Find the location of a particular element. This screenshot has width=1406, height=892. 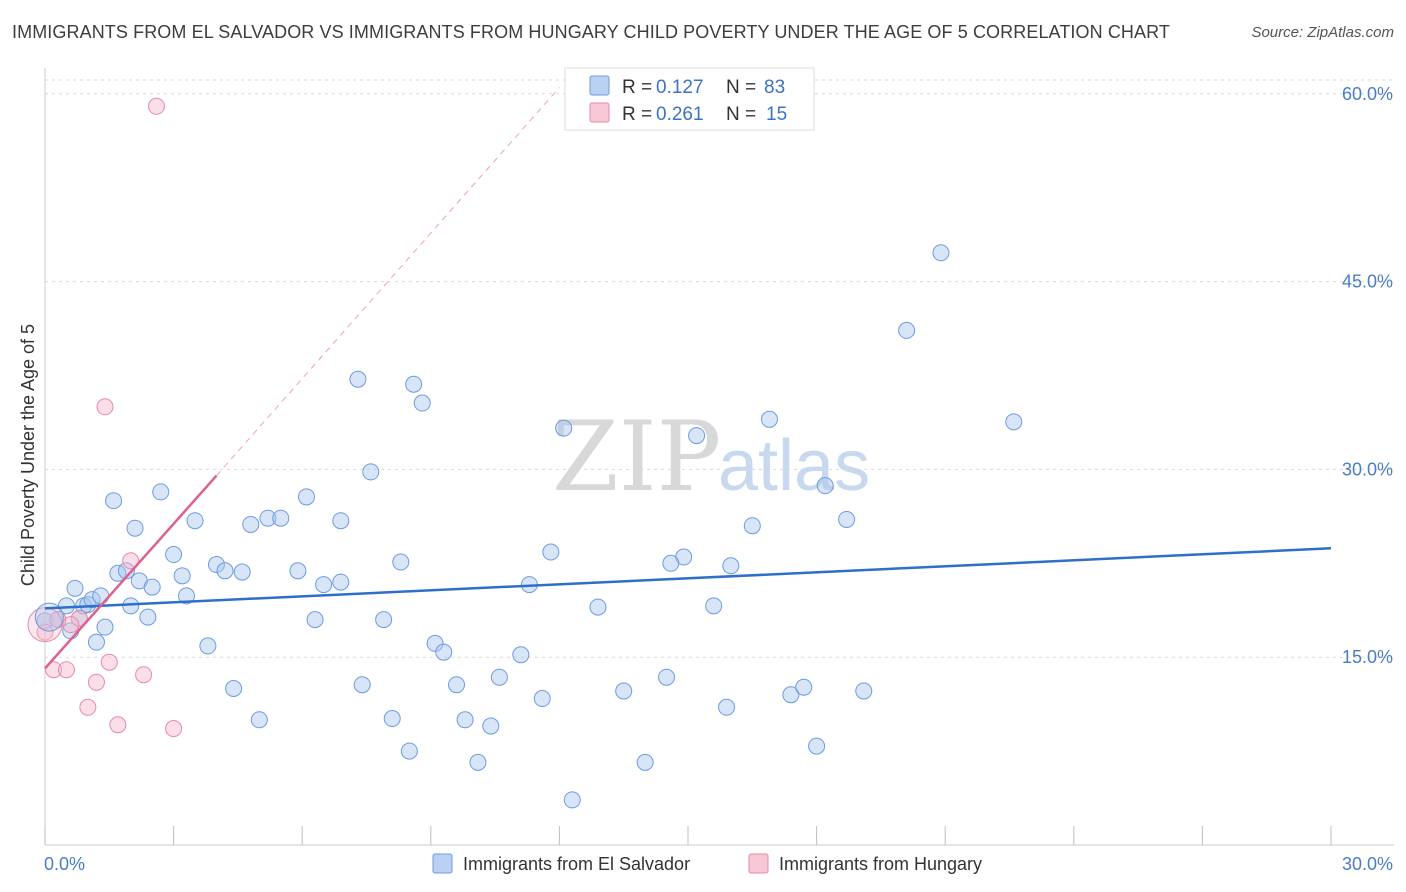

watermark-atlas: atlas is located at coordinates (794, 466).